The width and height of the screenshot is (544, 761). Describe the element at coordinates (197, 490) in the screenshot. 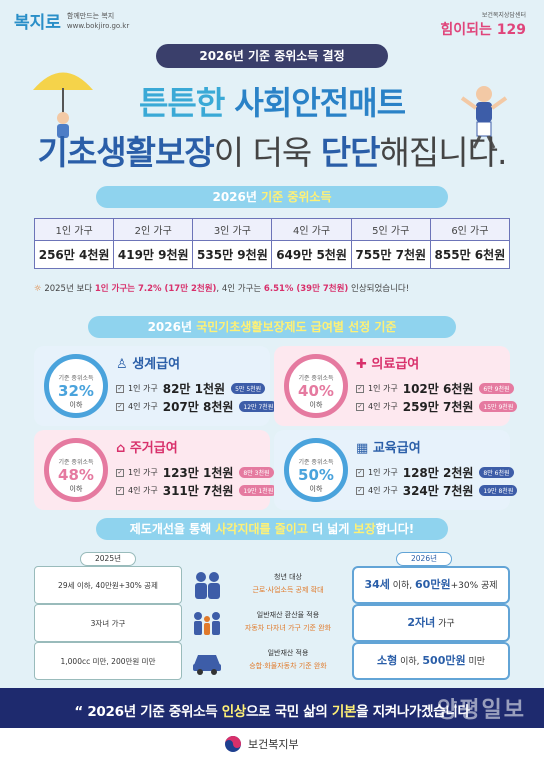

I see `benefit-row: ✓ 4인 가구 311만 7천원 19만 1천원` at that location.